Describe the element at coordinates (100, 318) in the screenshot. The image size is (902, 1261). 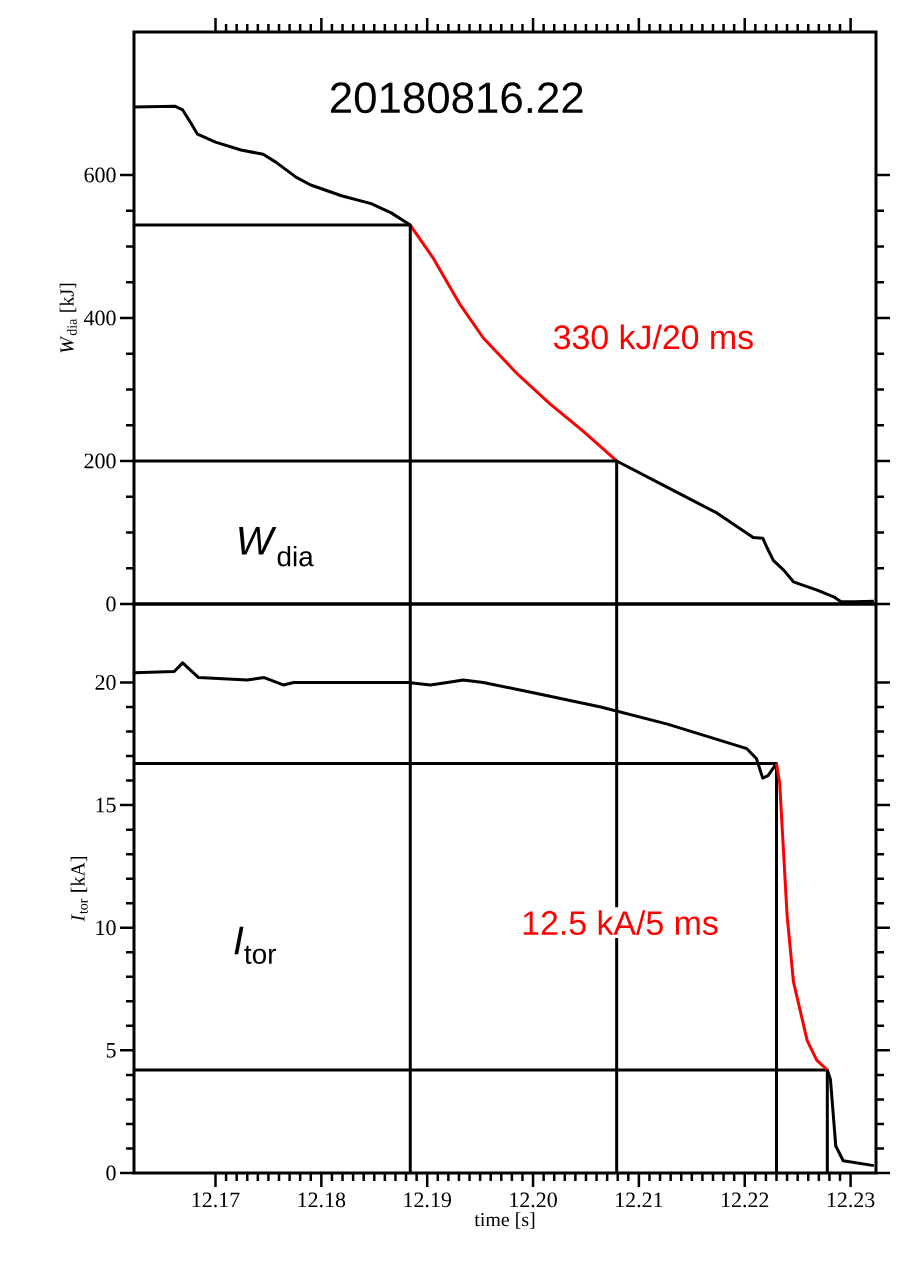
I see `y-tick-label: 400` at that location.